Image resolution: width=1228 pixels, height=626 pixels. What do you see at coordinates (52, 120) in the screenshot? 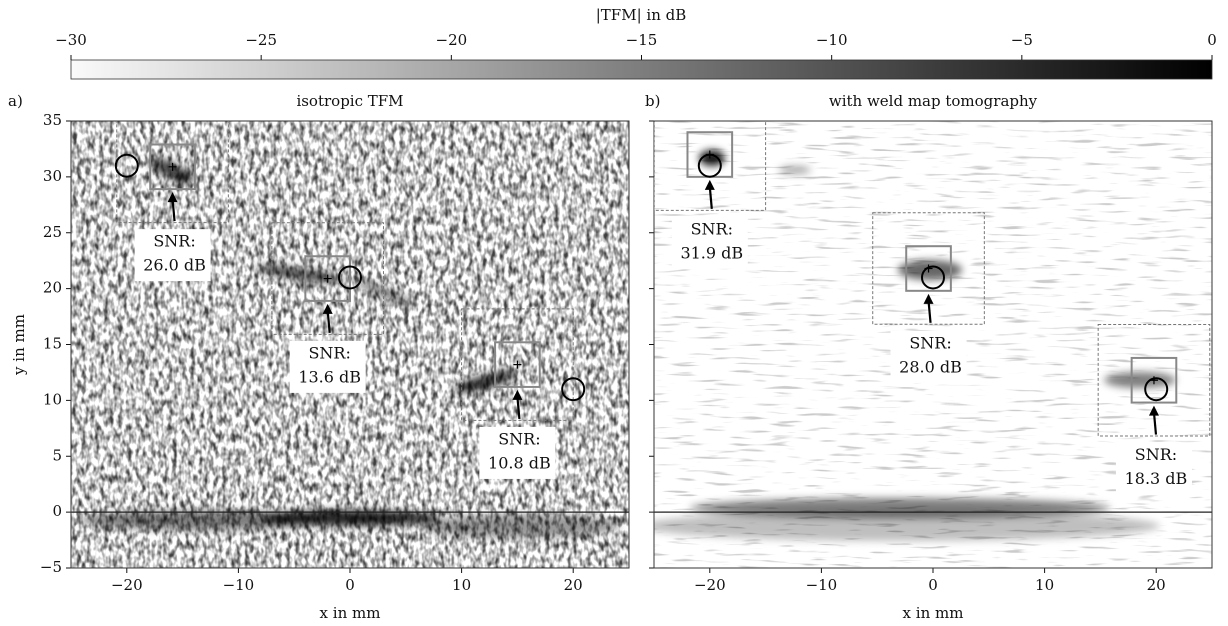
I see `y-tick-label: 35` at bounding box center [52, 120].